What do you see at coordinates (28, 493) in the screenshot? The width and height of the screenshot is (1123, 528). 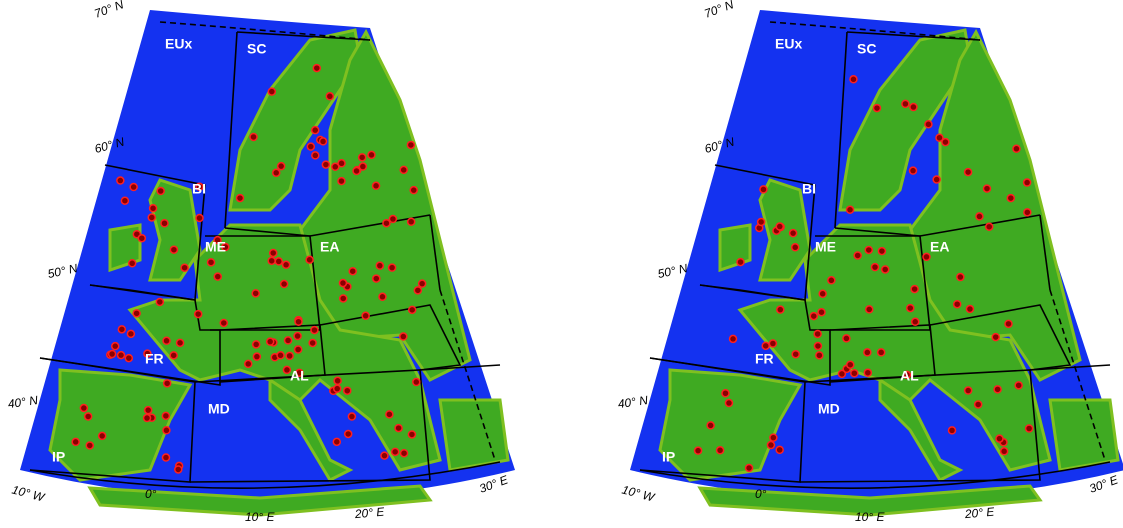 I see `longitude-label: 10° W` at bounding box center [28, 493].